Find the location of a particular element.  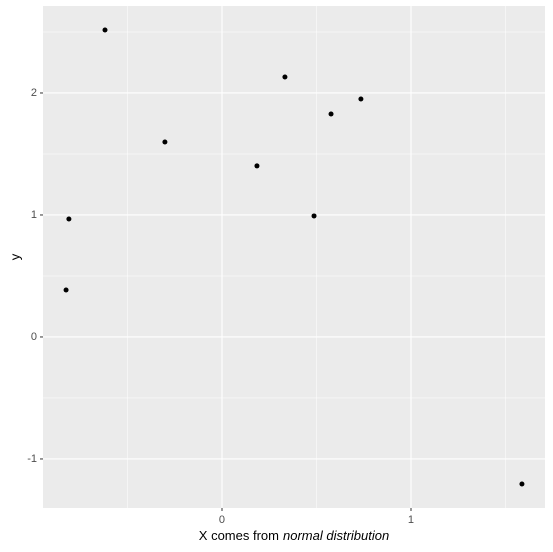

y-tick-label: 2 is located at coordinates (34, 93).